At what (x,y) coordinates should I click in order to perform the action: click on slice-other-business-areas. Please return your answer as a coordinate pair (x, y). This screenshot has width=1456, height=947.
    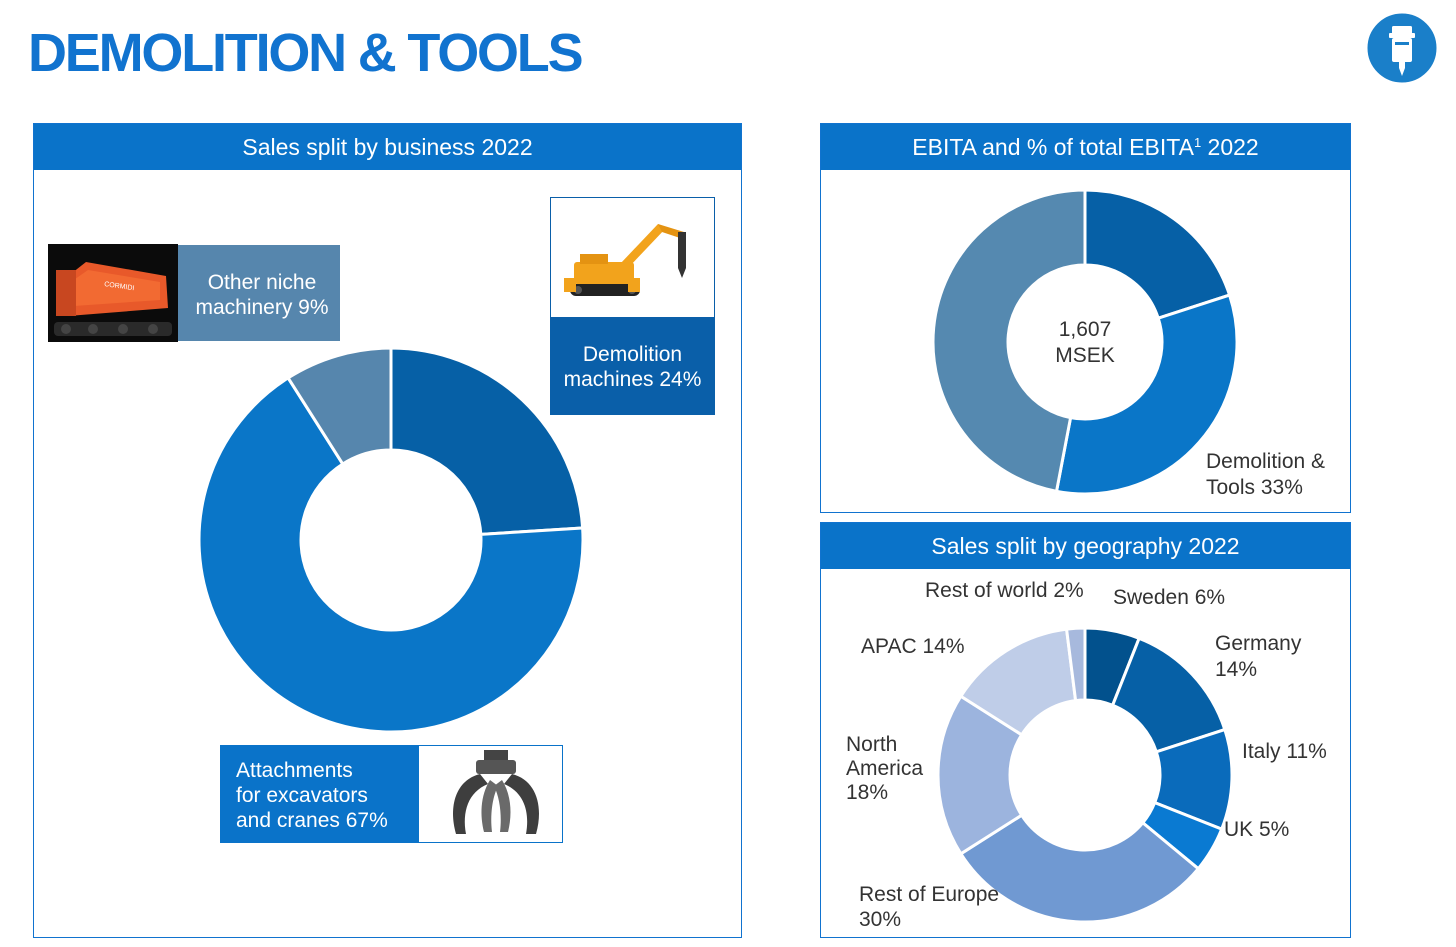
    Looking at the image, I should click on (1009, 341).